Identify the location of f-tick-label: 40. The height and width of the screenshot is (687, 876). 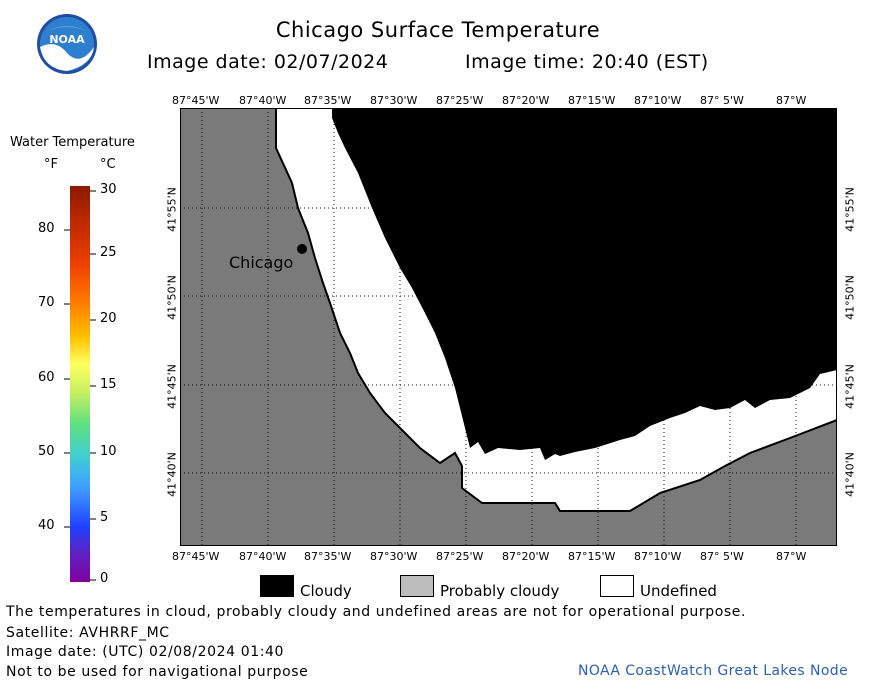
(46, 525).